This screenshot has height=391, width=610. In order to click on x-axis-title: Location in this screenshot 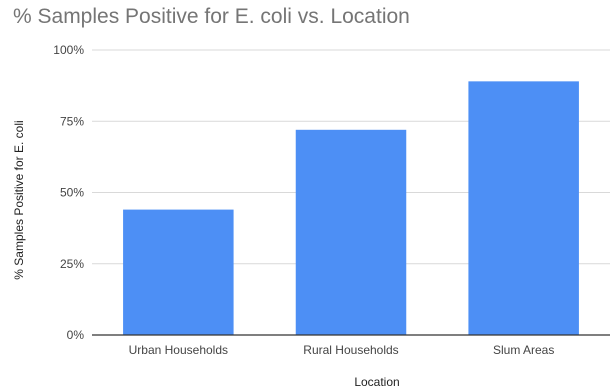, I will do `click(376, 382)`.